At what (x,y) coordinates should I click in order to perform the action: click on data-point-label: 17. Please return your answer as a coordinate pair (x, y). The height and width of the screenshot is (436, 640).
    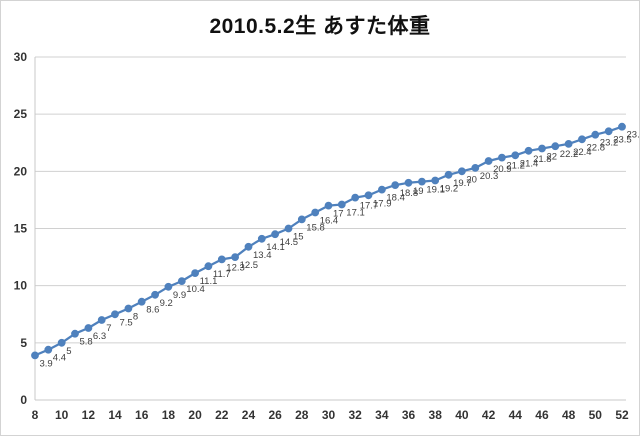
    Looking at the image, I should click on (338, 214).